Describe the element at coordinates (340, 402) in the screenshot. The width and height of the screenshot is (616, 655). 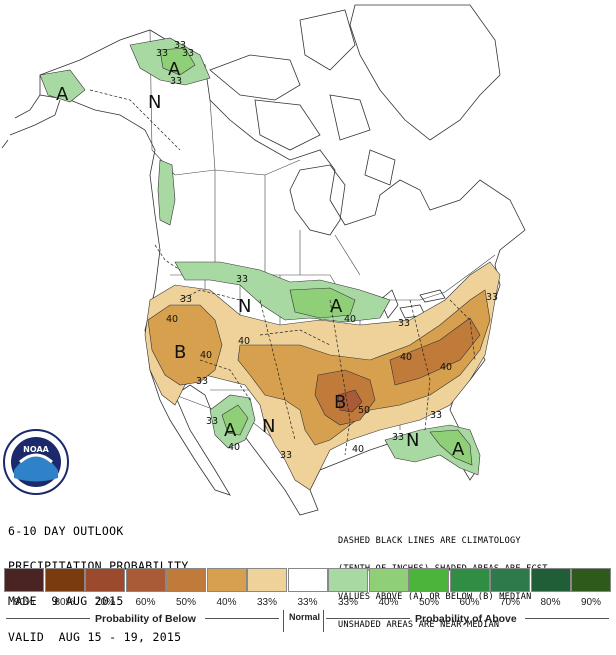
I see `midwest-B-label: B` at that location.